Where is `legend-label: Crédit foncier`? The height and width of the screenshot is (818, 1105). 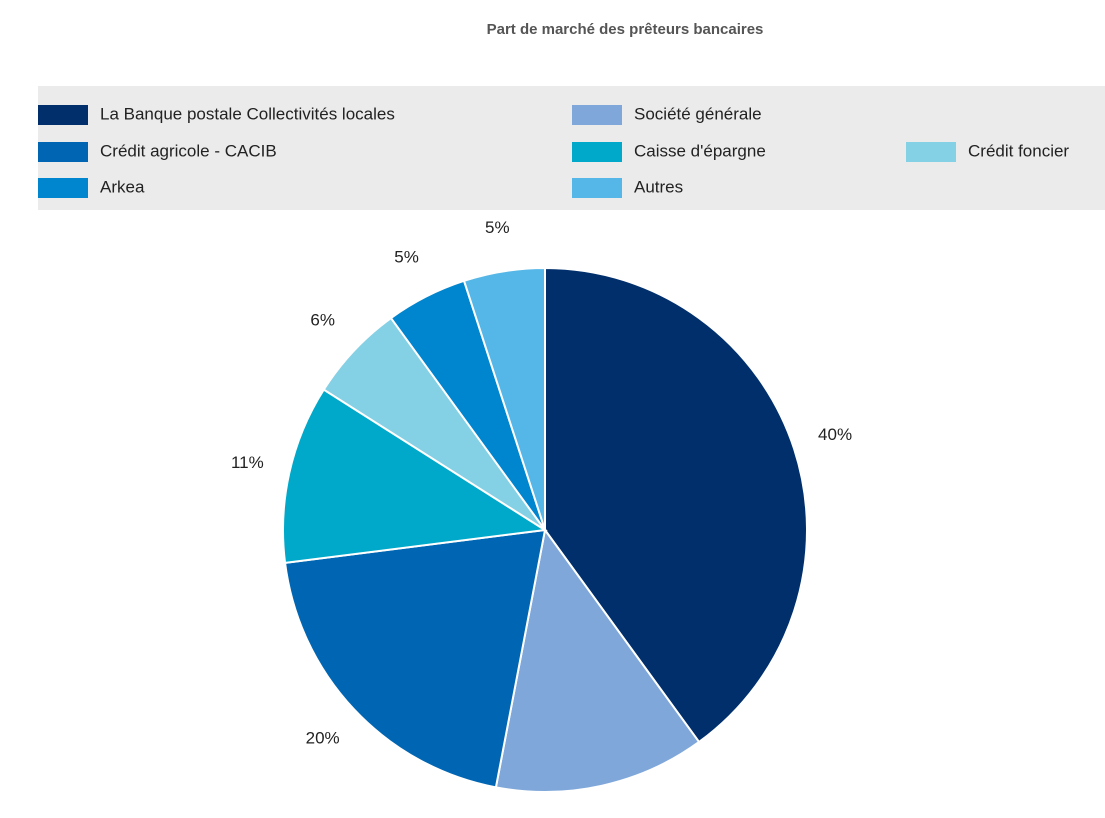
legend-label: Crédit foncier is located at coordinates (1018, 150).